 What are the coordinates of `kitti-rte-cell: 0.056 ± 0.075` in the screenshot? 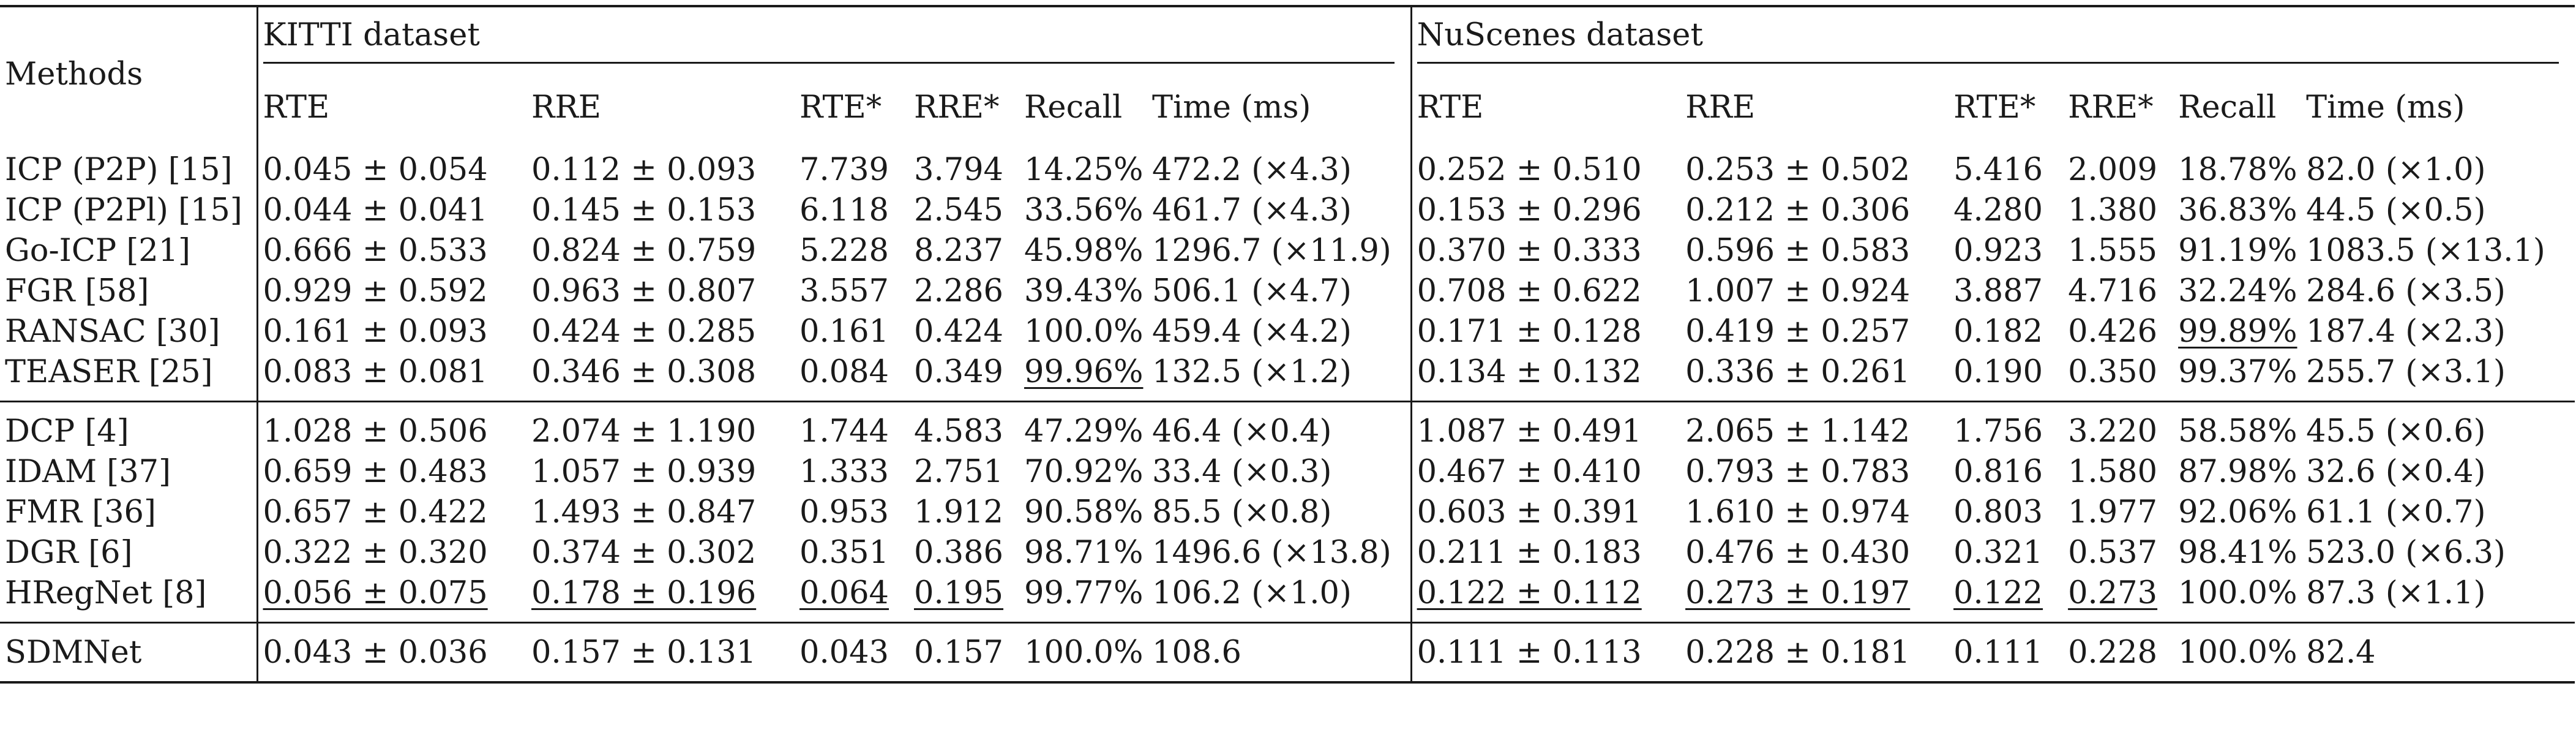 It's located at (391, 598).